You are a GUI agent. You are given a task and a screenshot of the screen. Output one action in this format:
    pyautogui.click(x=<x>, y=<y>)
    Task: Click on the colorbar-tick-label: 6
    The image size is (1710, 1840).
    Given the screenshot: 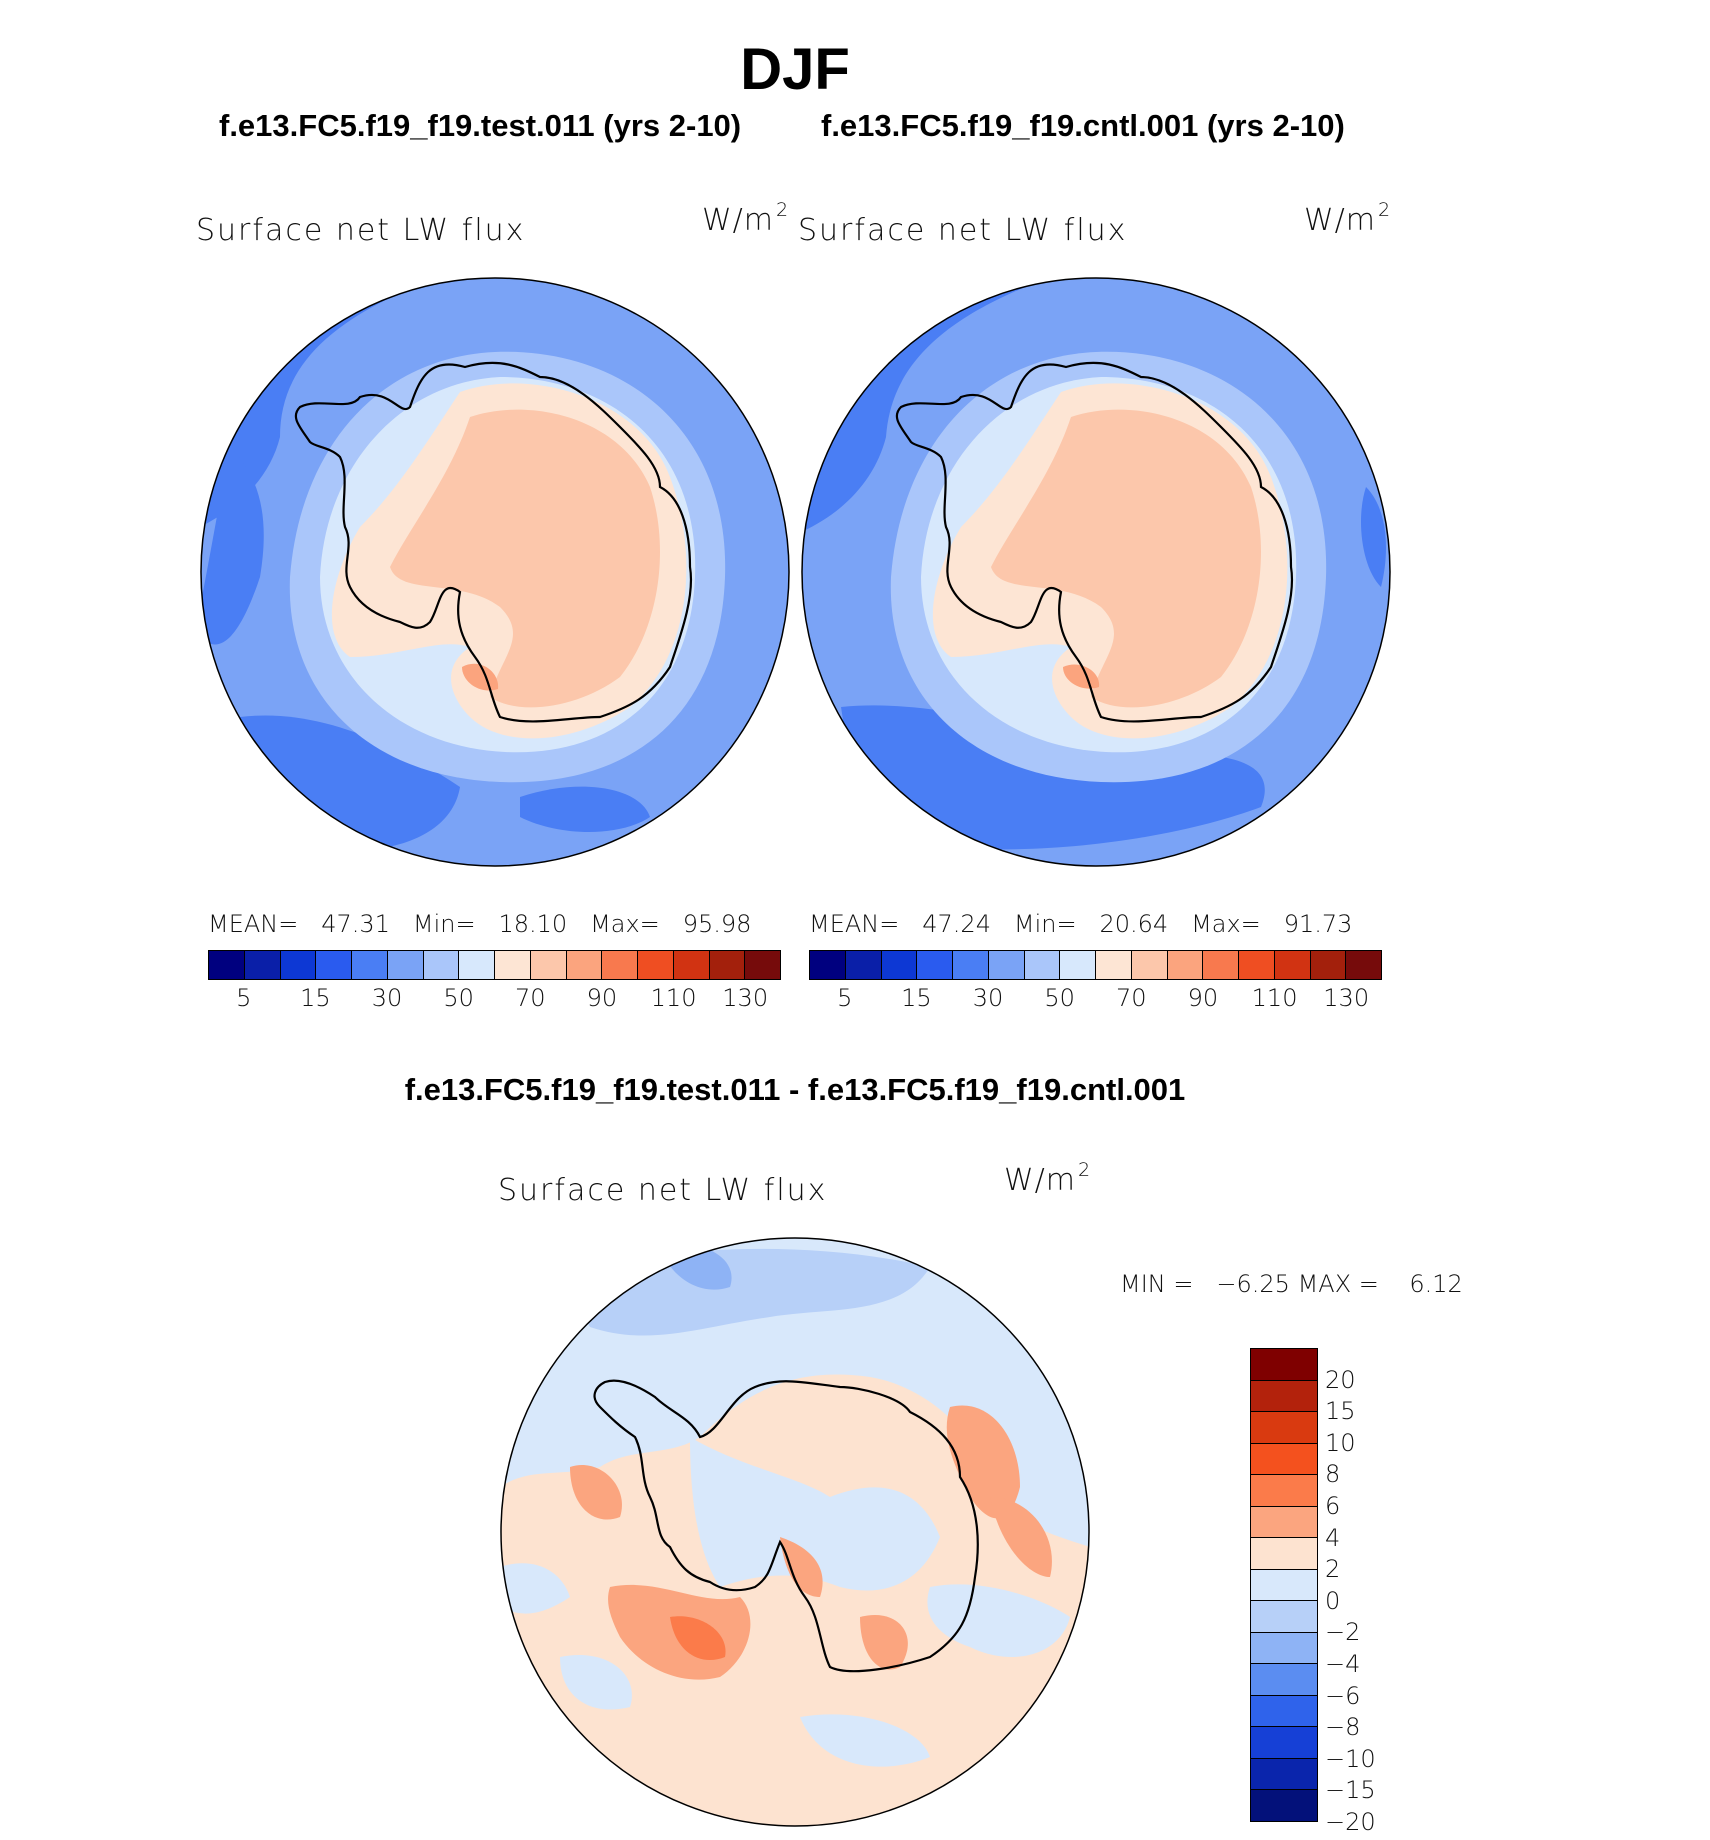 What is the action you would take?
    pyautogui.click(x=1333, y=1506)
    